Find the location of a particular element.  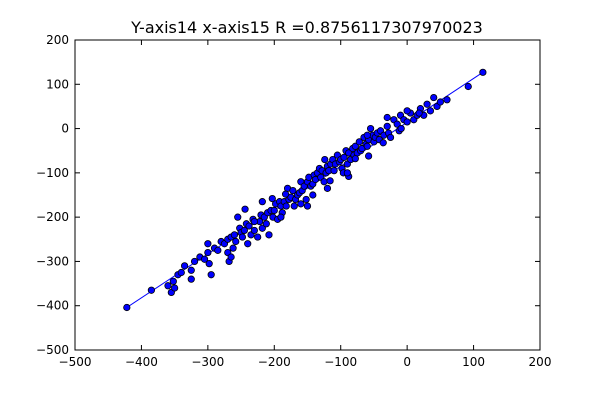

x-tick-label: −300 is located at coordinates (207, 362).